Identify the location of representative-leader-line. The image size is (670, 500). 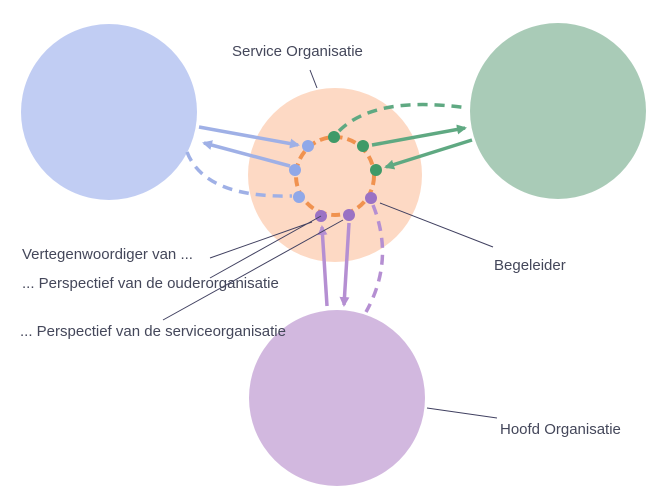
(261, 240).